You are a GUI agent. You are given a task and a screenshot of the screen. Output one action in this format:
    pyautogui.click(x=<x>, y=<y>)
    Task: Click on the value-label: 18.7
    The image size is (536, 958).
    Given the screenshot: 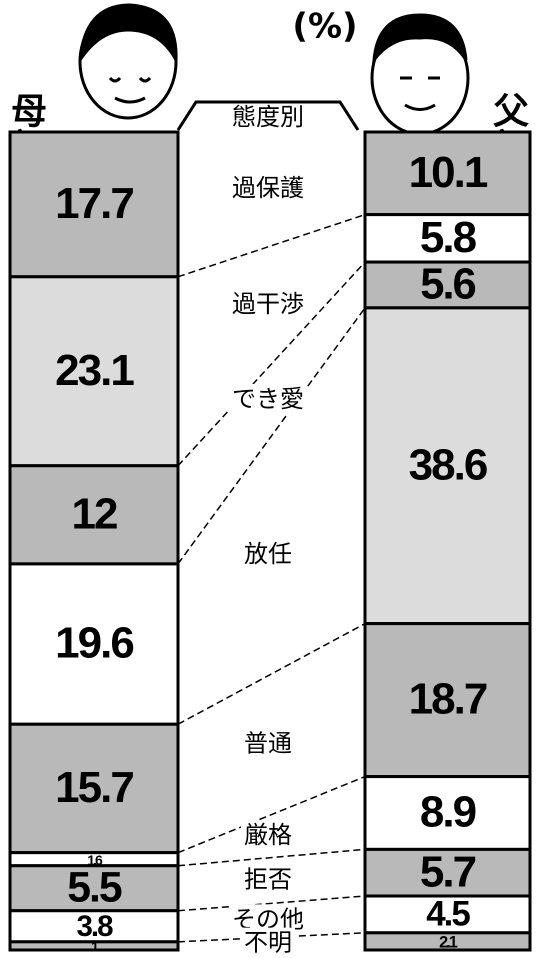 What is the action you would take?
    pyautogui.click(x=448, y=699)
    